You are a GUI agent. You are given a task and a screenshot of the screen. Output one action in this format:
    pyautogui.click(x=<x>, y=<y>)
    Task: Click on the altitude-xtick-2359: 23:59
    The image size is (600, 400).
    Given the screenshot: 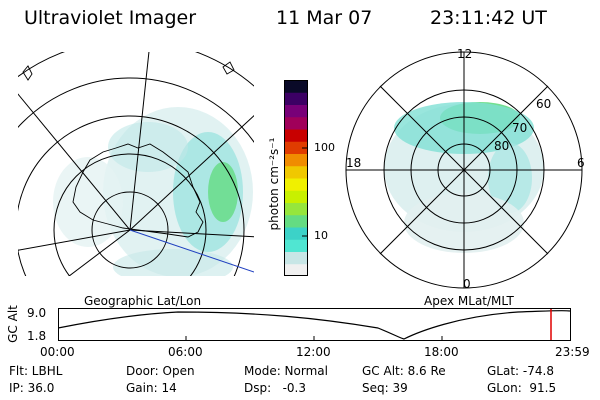 What is the action you would take?
    pyautogui.click(x=572, y=352)
    